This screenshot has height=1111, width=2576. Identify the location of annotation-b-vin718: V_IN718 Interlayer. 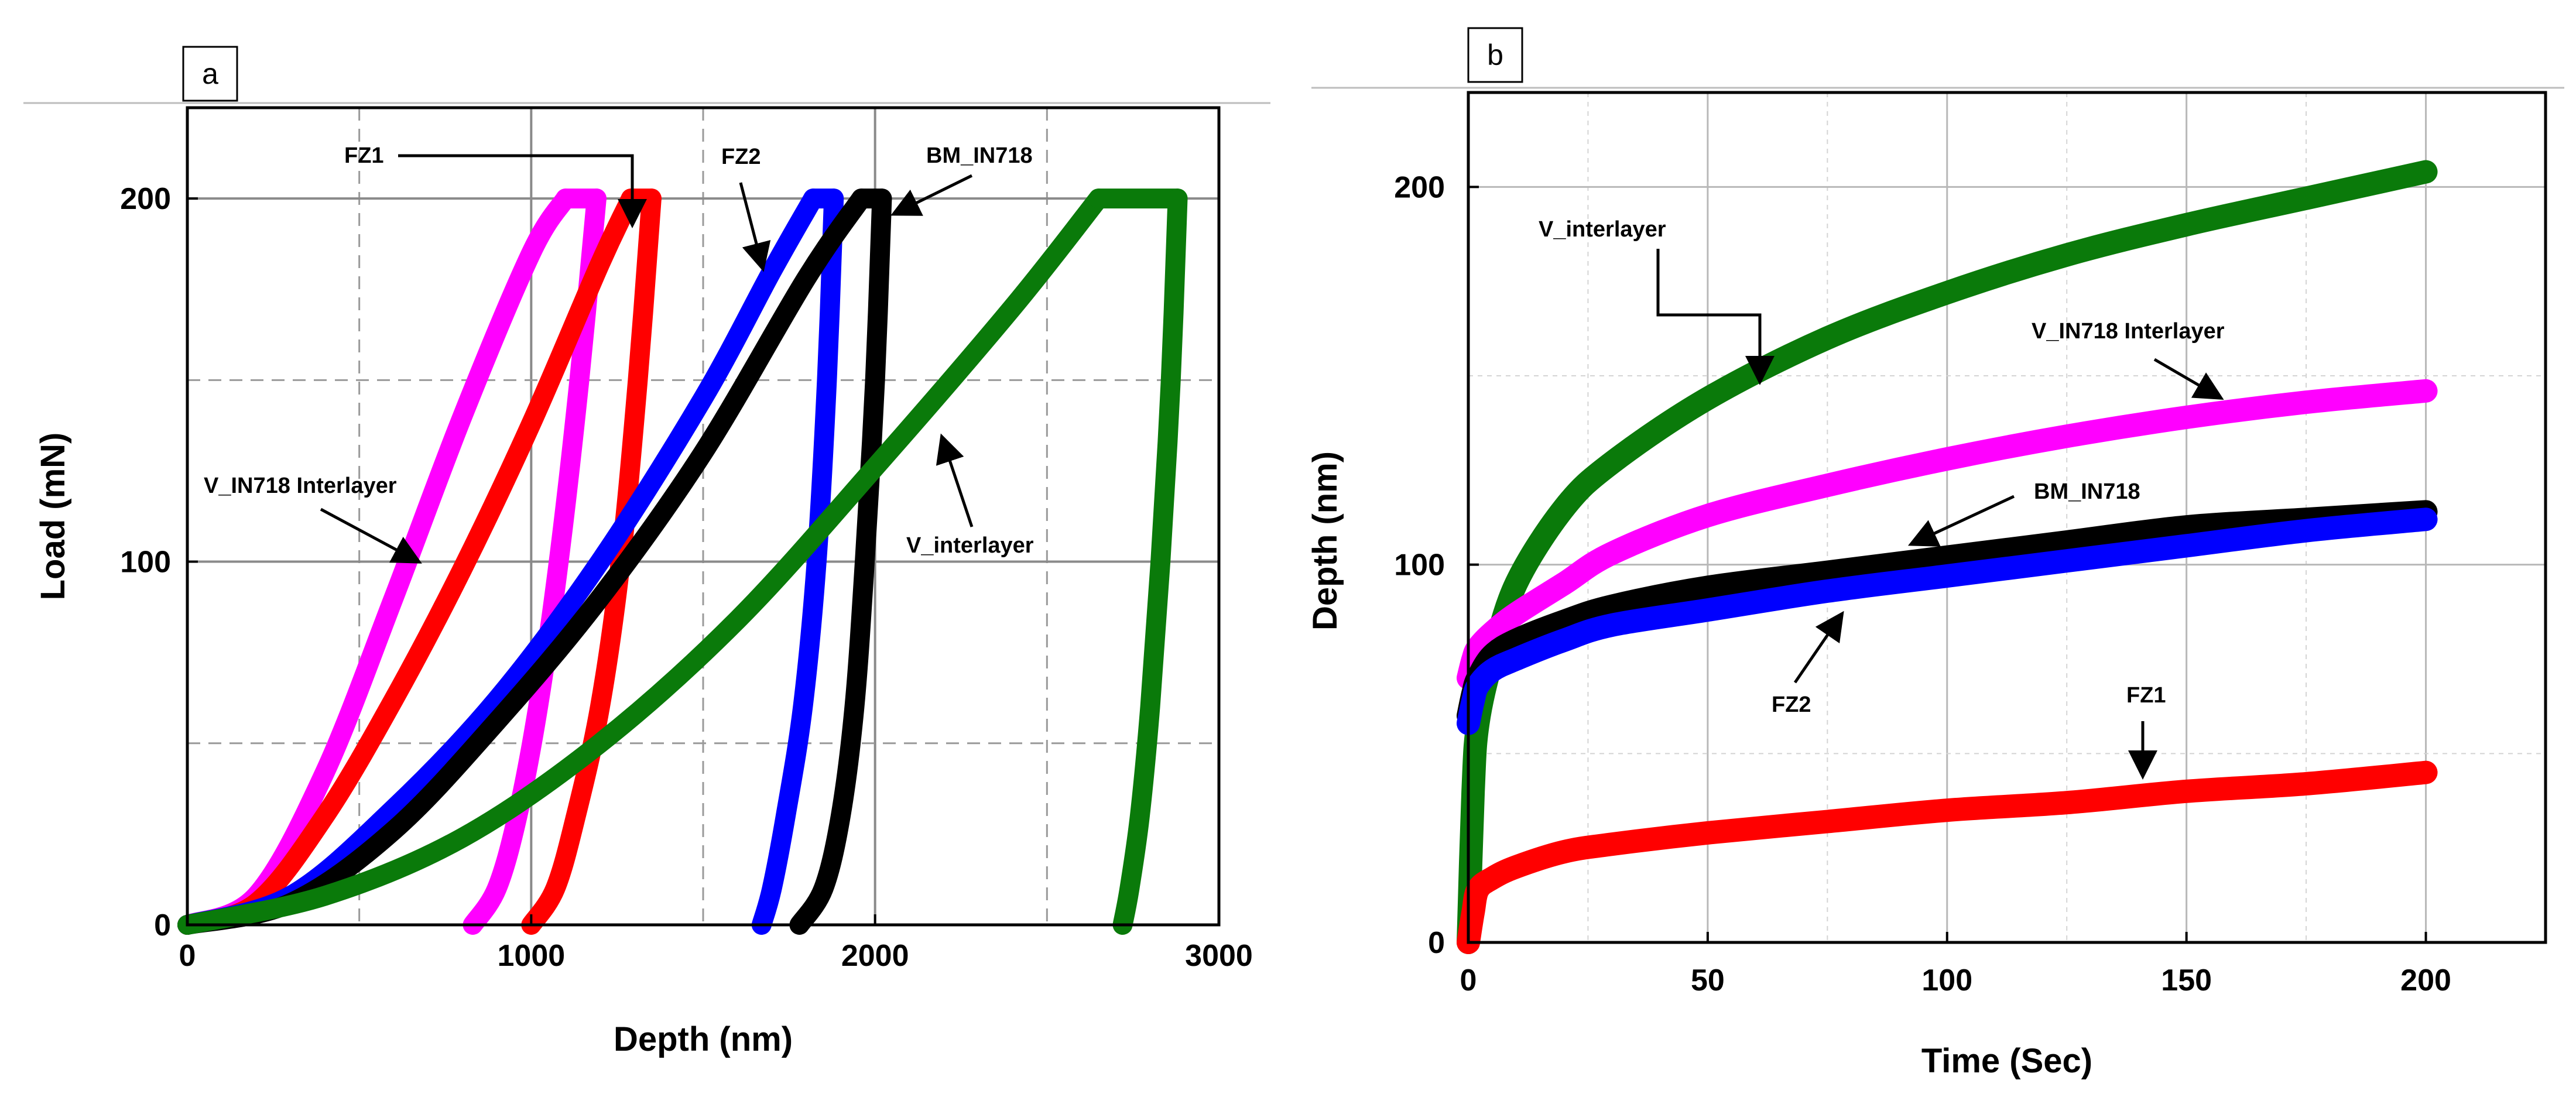
(2128, 331).